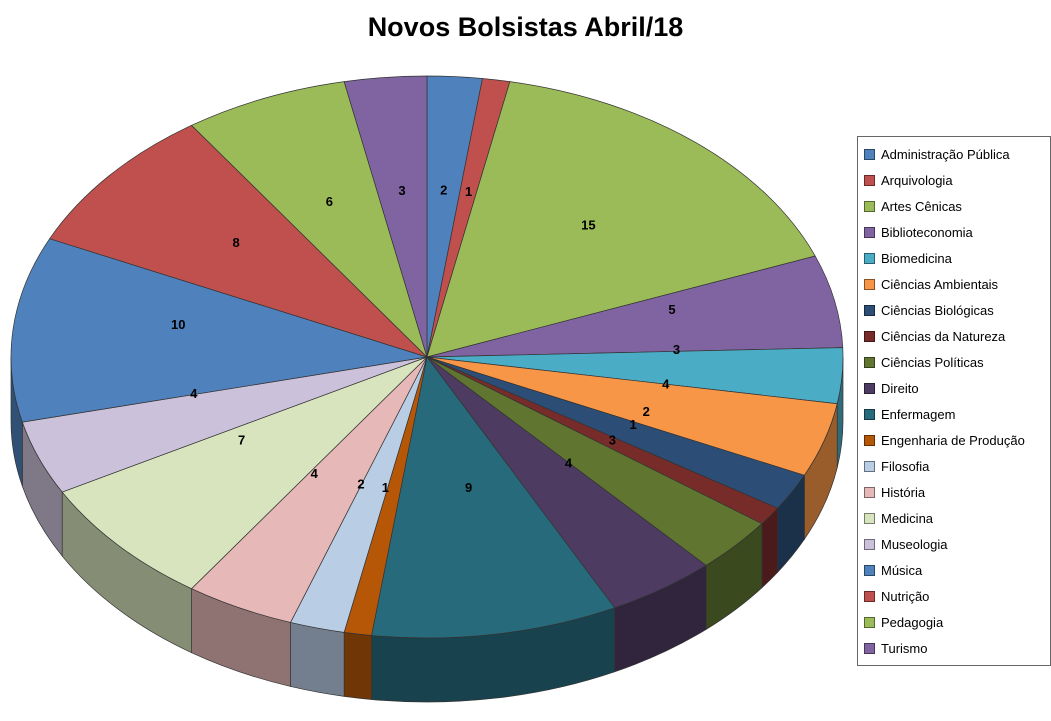  What do you see at coordinates (937, 310) in the screenshot?
I see `legend-label: Ciências Biológicas` at bounding box center [937, 310].